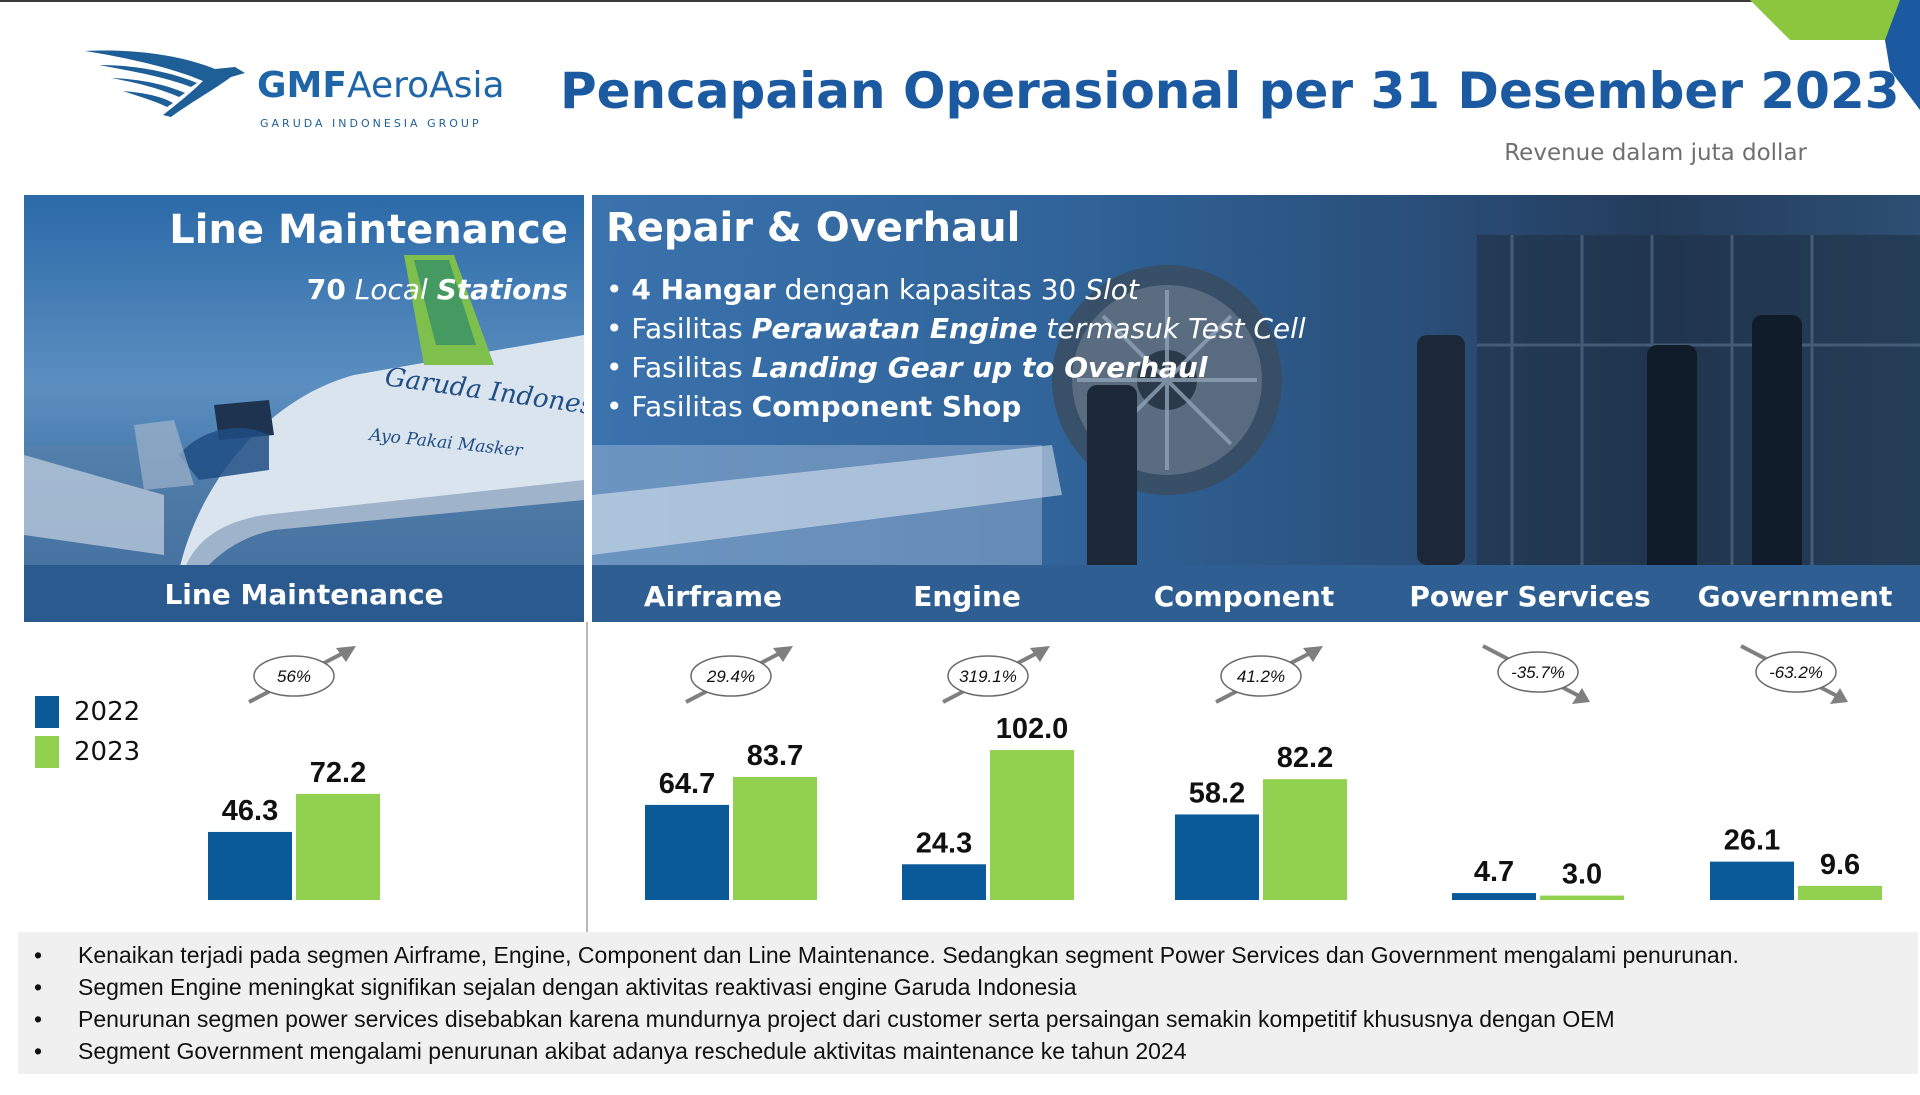  What do you see at coordinates (1795, 596) in the screenshot?
I see `segment-label-government: Government` at bounding box center [1795, 596].